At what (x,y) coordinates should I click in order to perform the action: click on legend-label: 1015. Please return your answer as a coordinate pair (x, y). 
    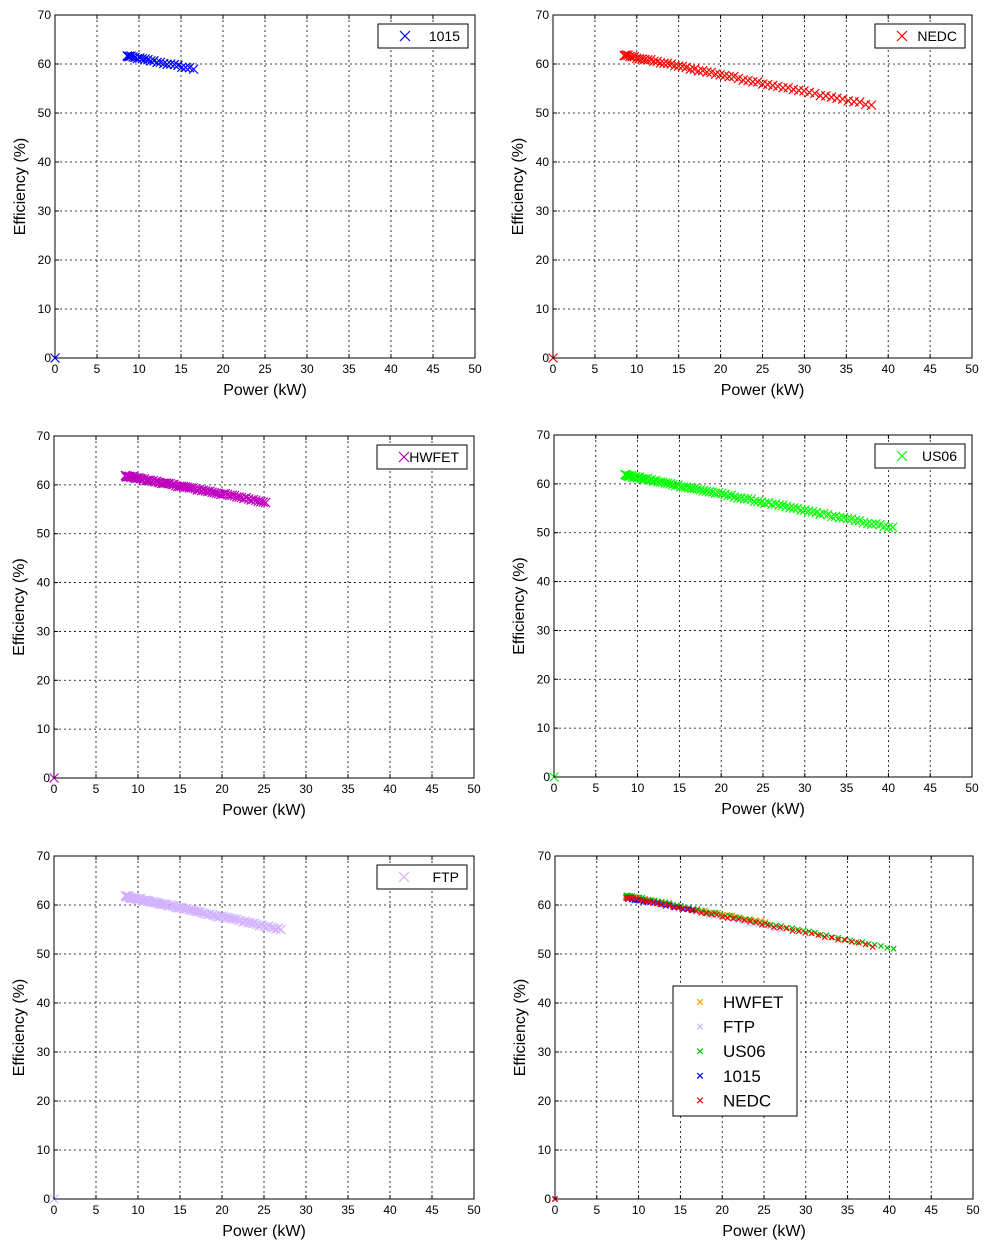
    Looking at the image, I should click on (444, 36).